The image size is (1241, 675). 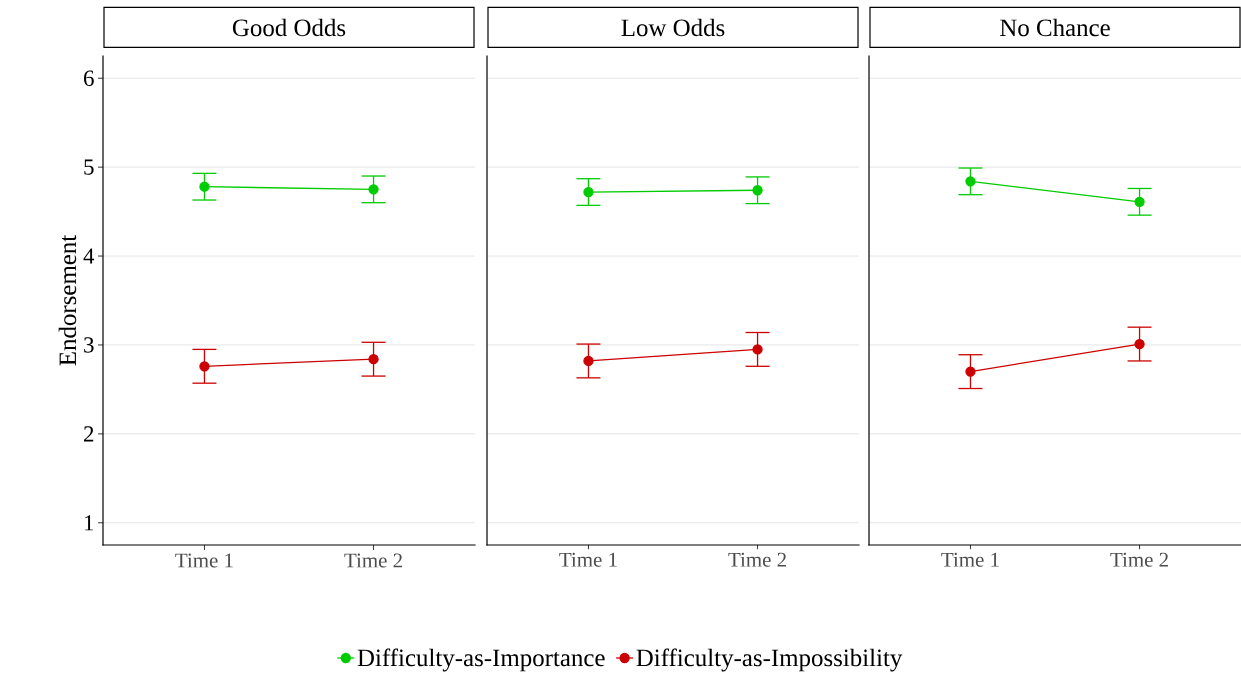 What do you see at coordinates (89, 523) in the screenshot?
I see `y-tick-label: 1` at bounding box center [89, 523].